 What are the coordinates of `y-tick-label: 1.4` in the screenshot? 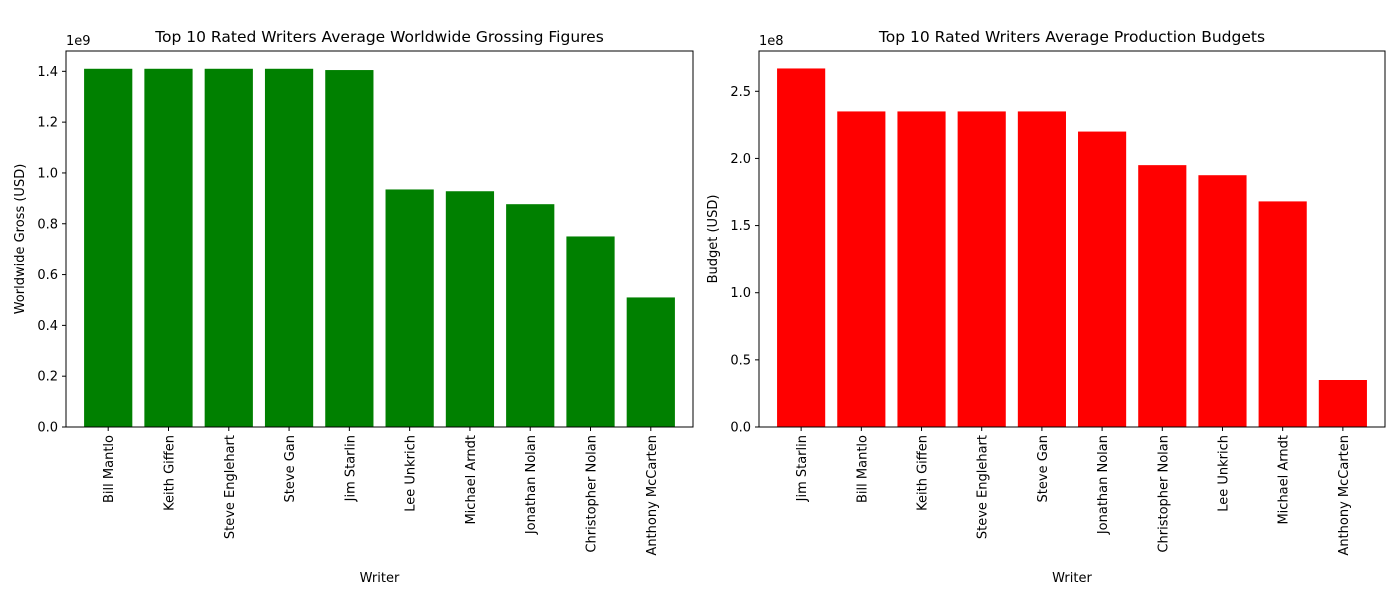 It's located at (47, 72).